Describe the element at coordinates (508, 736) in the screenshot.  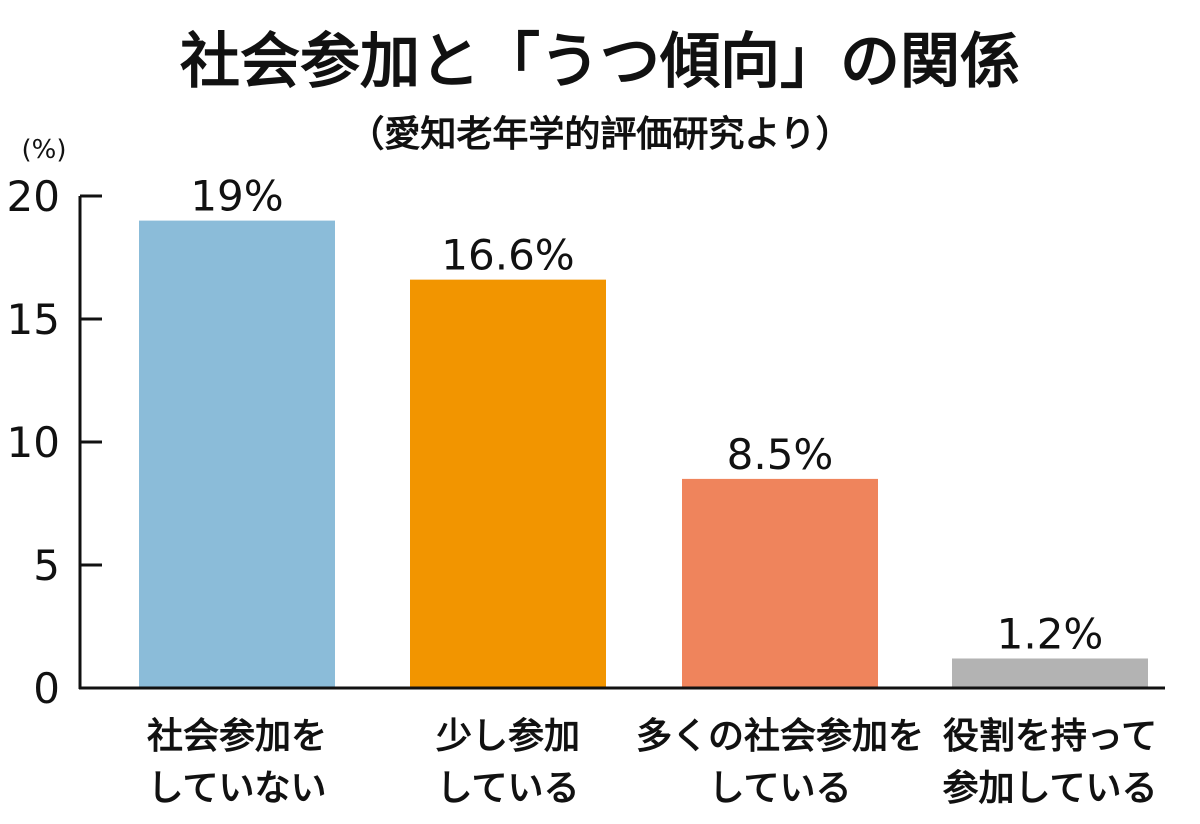
I see `category-label: 少し参加` at that location.